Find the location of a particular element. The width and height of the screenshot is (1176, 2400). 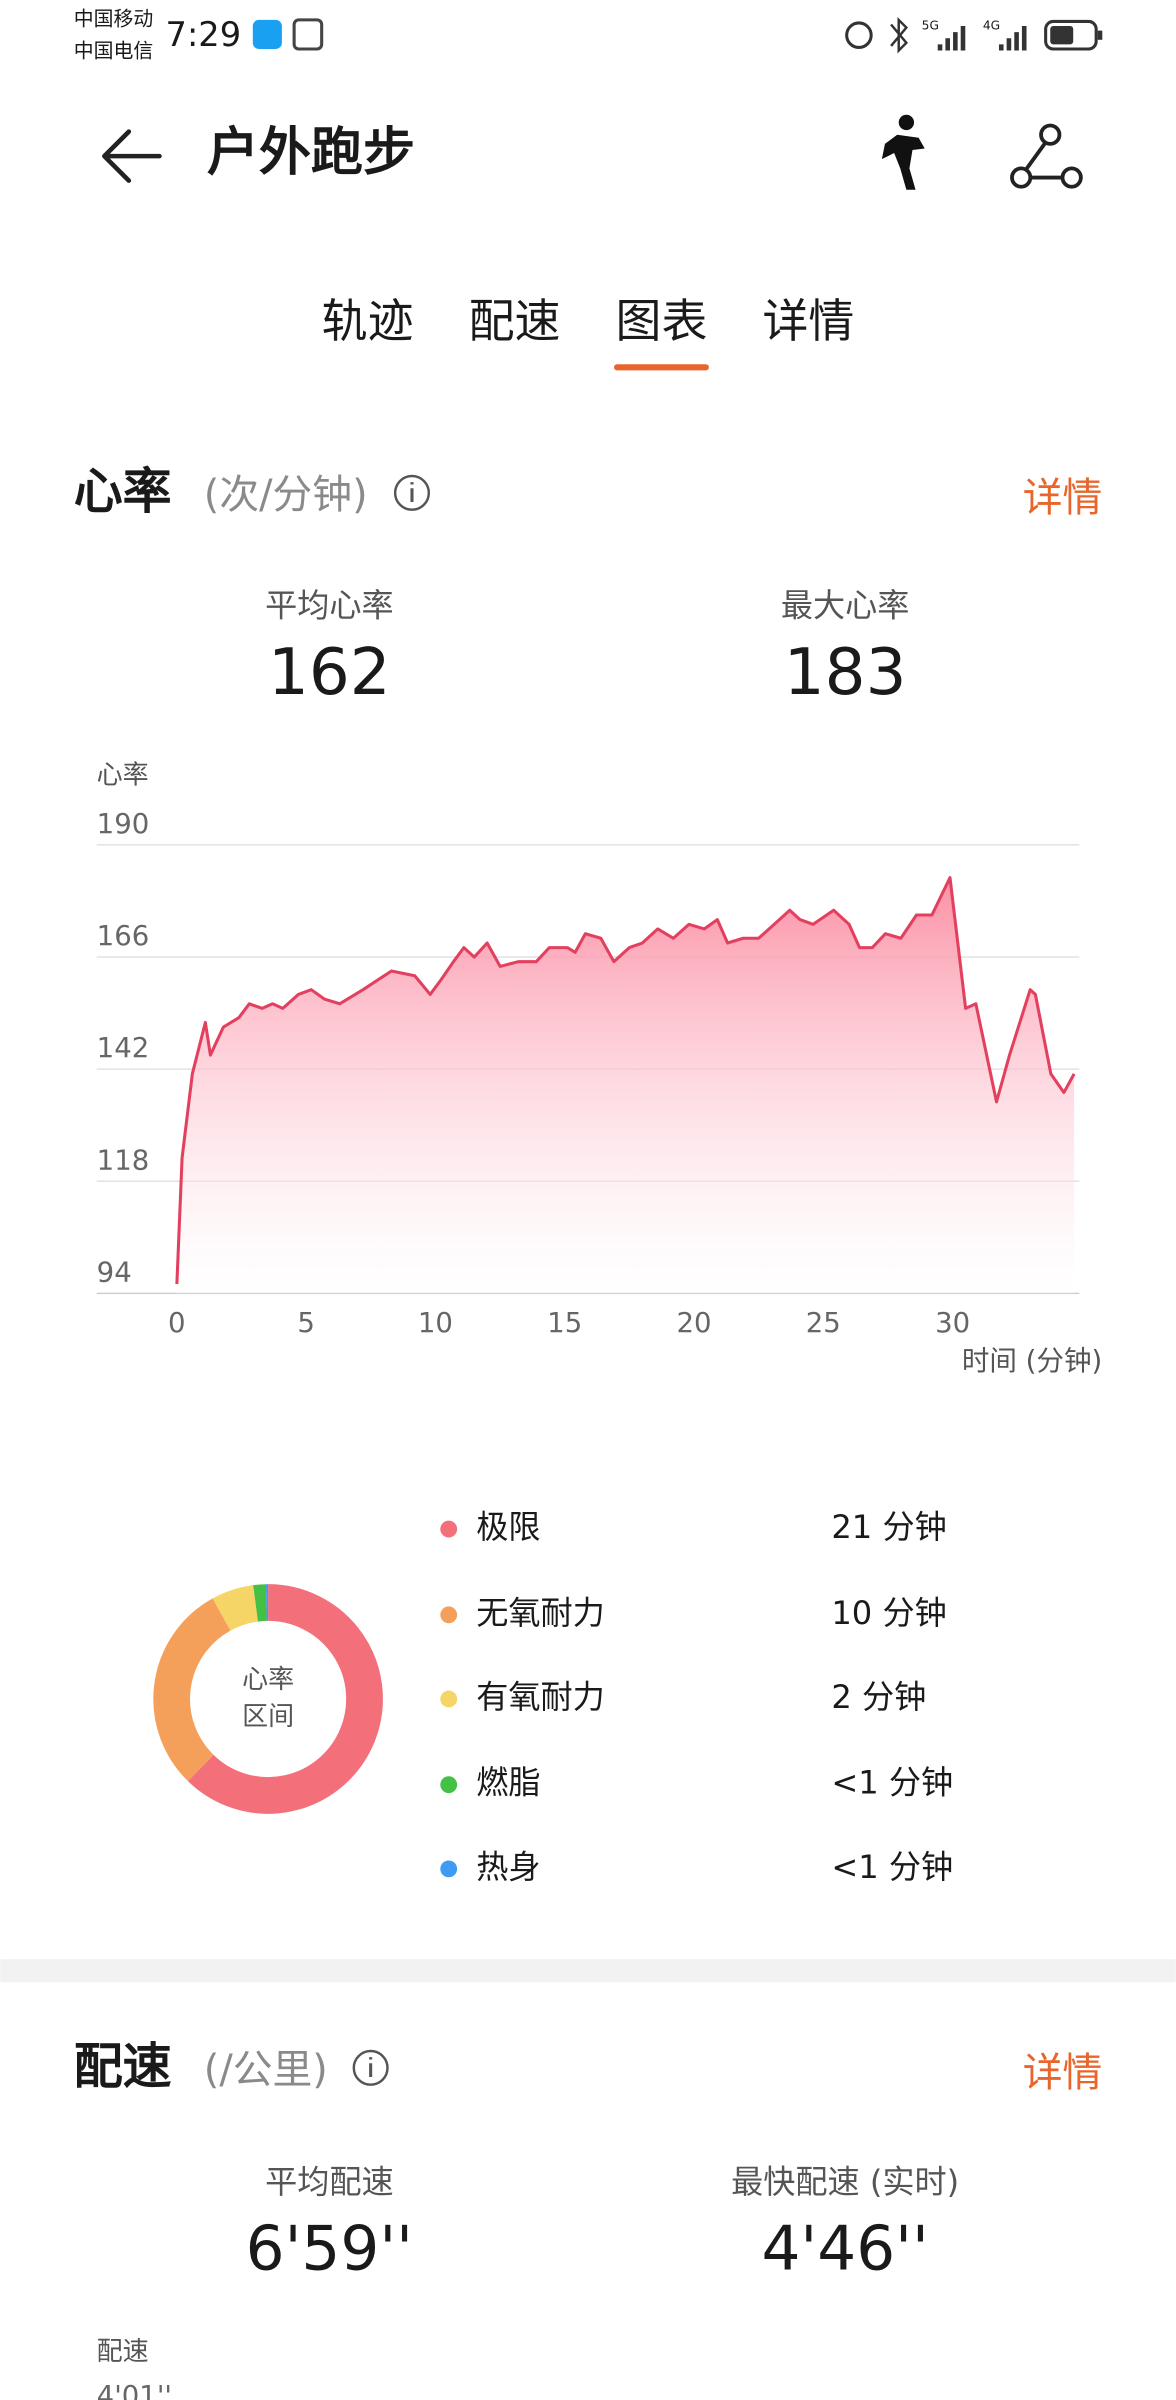

posture-button is located at coordinates (903, 152).